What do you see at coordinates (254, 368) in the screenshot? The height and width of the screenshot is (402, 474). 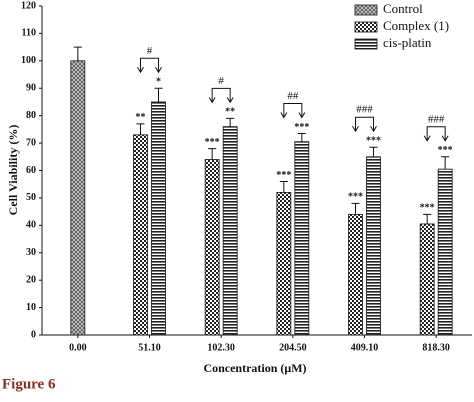 I see `x-axis-title: Concentration (μM)` at bounding box center [254, 368].